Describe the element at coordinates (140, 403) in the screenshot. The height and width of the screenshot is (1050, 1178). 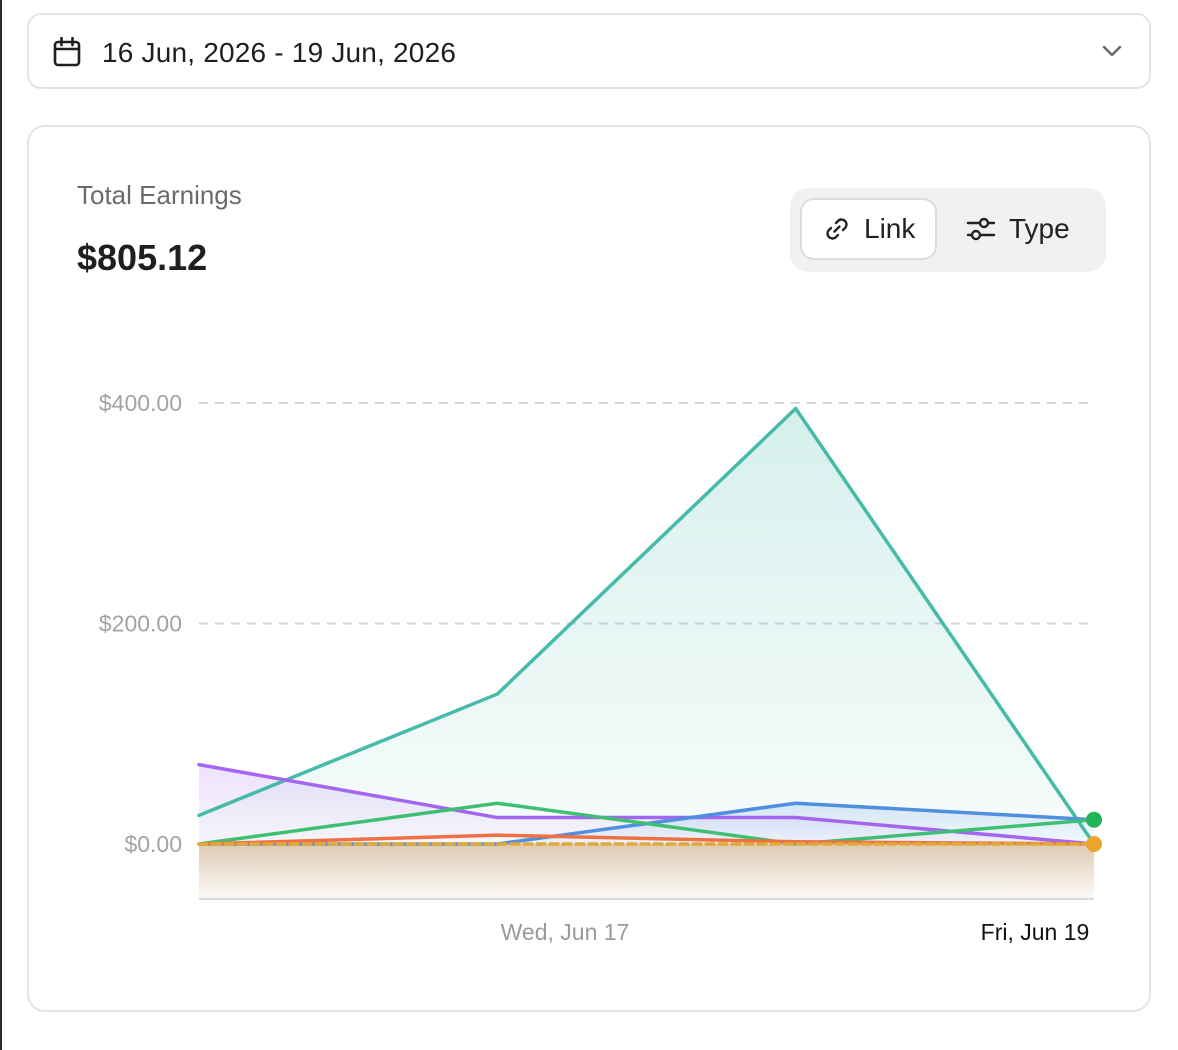
I see `y-tick-label: $400.00` at that location.